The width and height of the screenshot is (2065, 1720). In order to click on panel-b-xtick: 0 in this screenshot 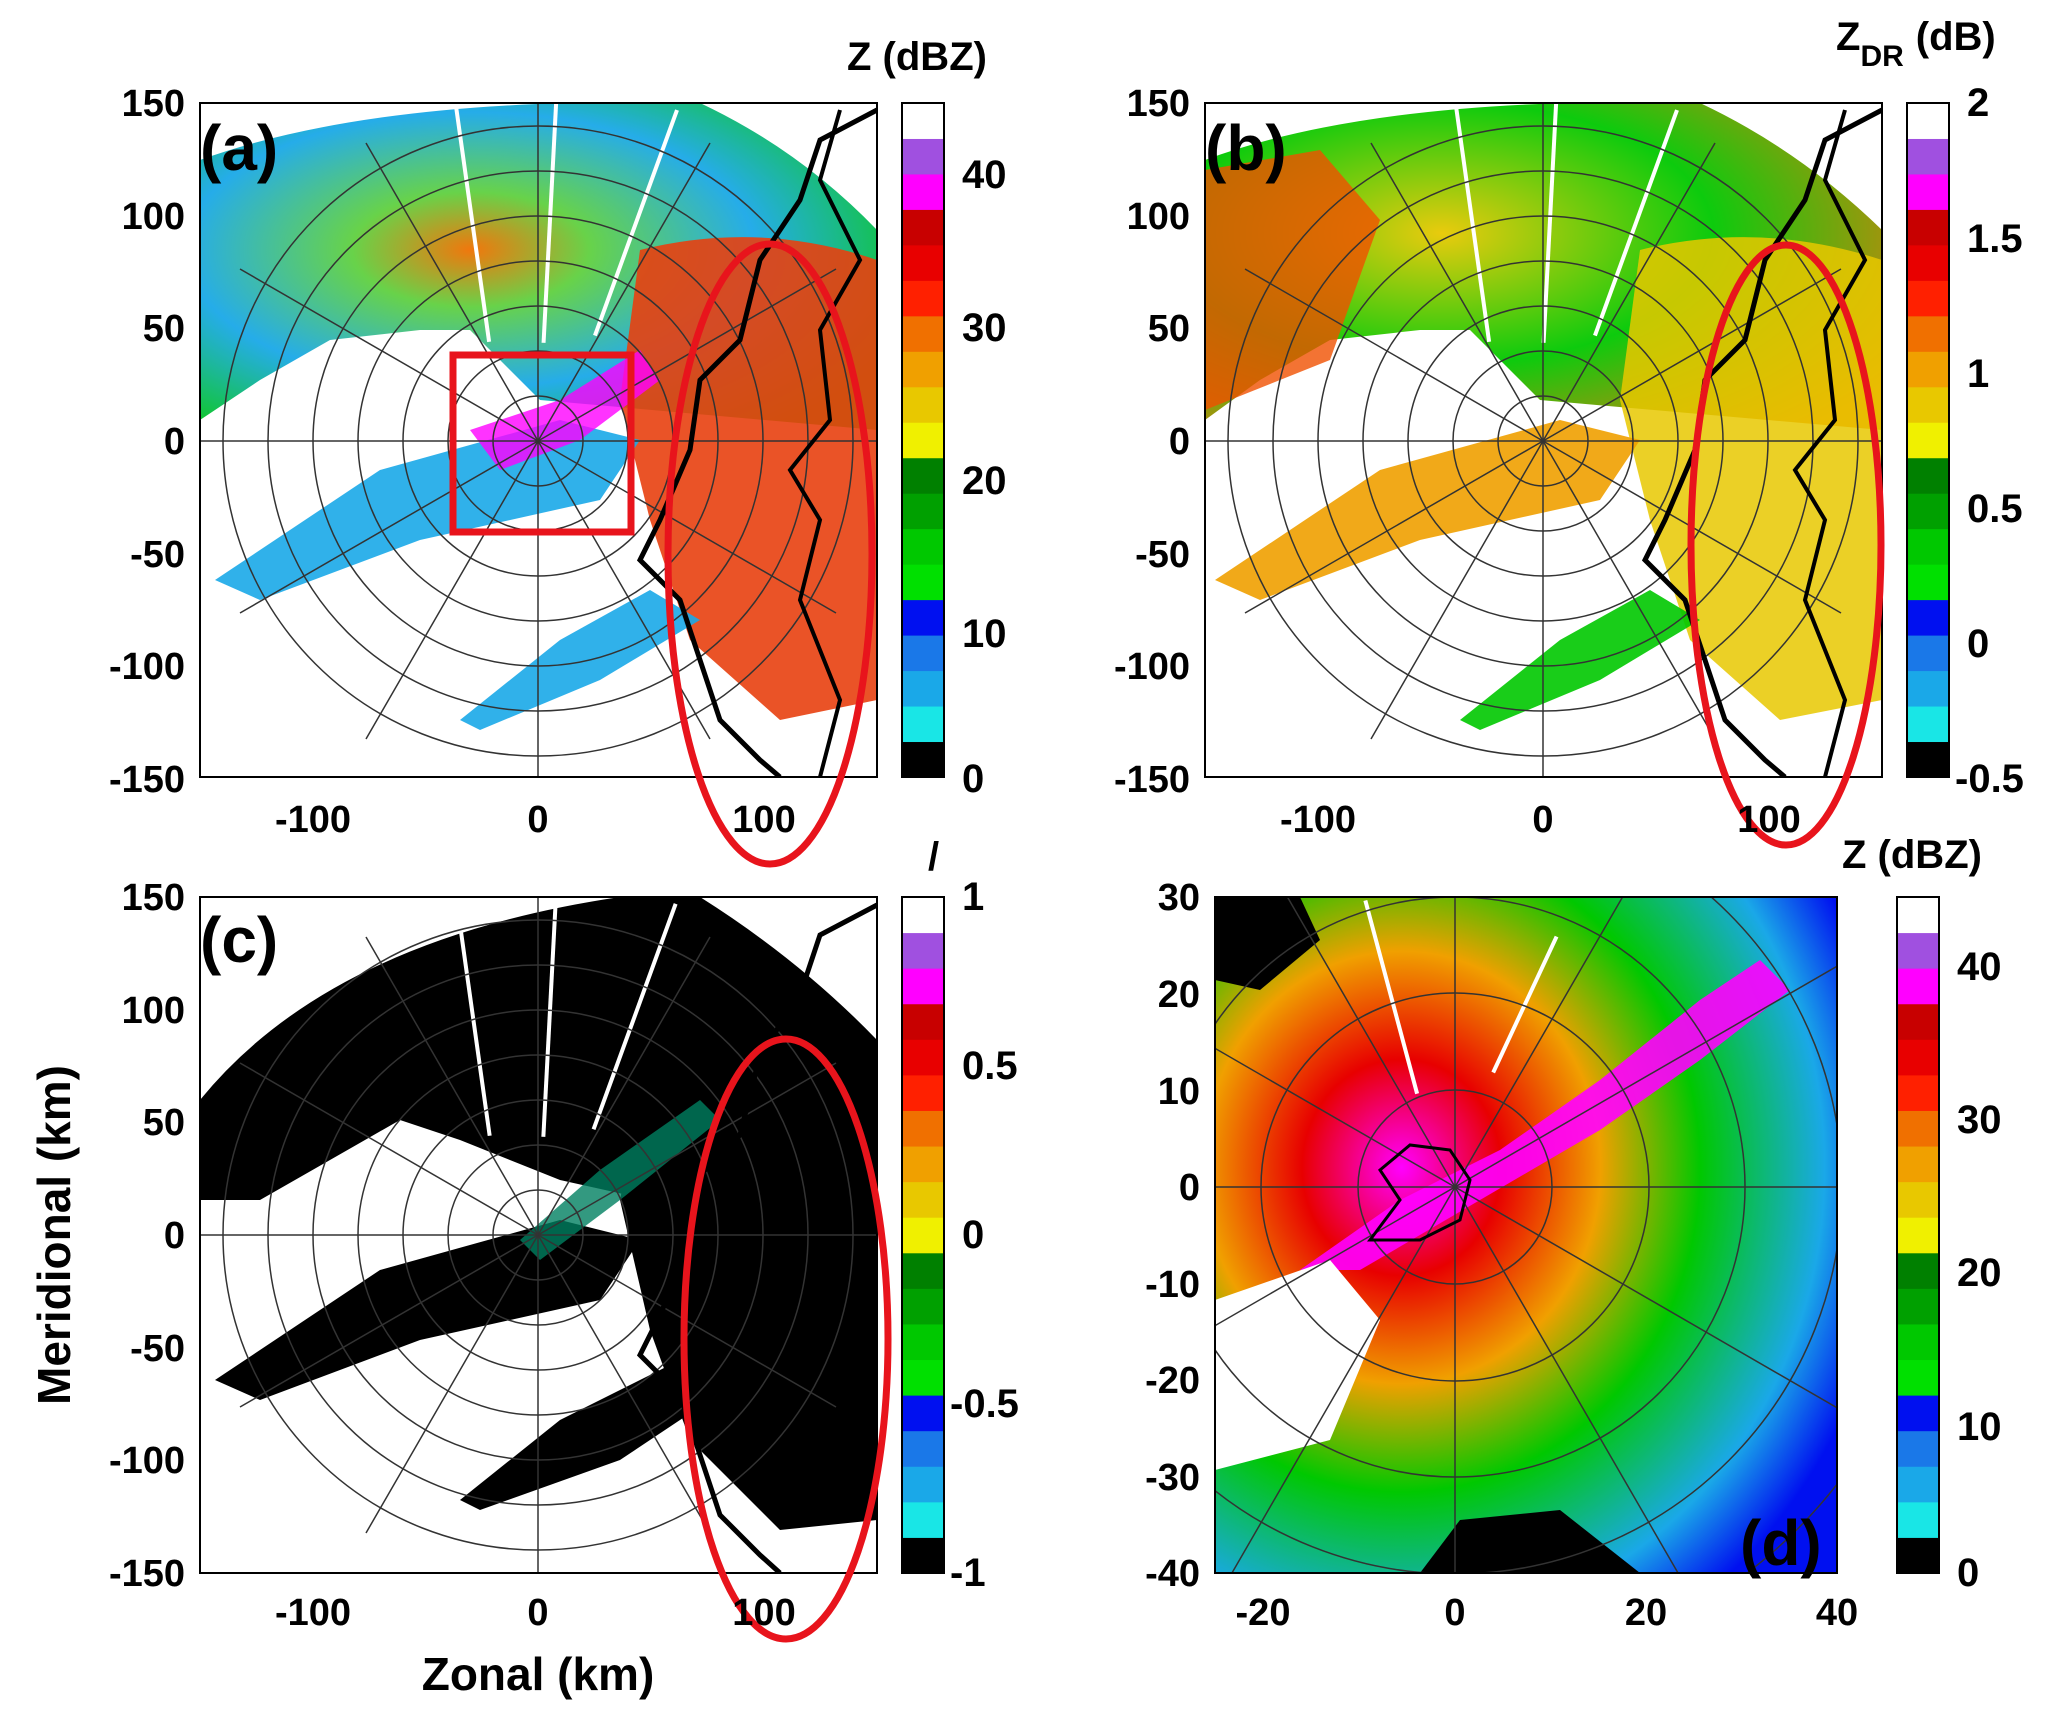, I will do `click(1542, 820)`.